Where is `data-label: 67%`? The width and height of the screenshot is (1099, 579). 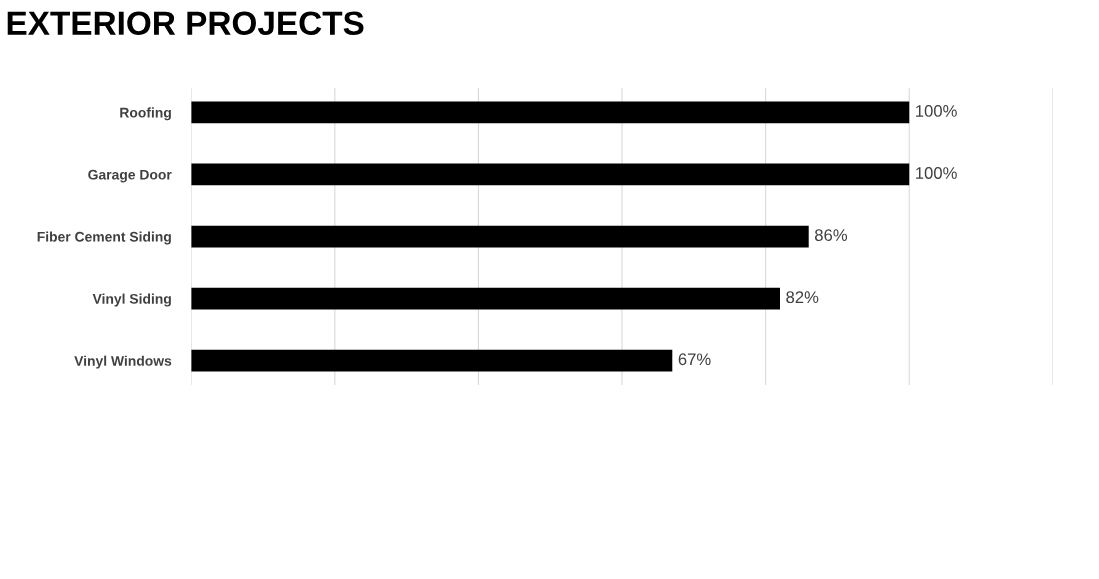 data-label: 67% is located at coordinates (694, 359).